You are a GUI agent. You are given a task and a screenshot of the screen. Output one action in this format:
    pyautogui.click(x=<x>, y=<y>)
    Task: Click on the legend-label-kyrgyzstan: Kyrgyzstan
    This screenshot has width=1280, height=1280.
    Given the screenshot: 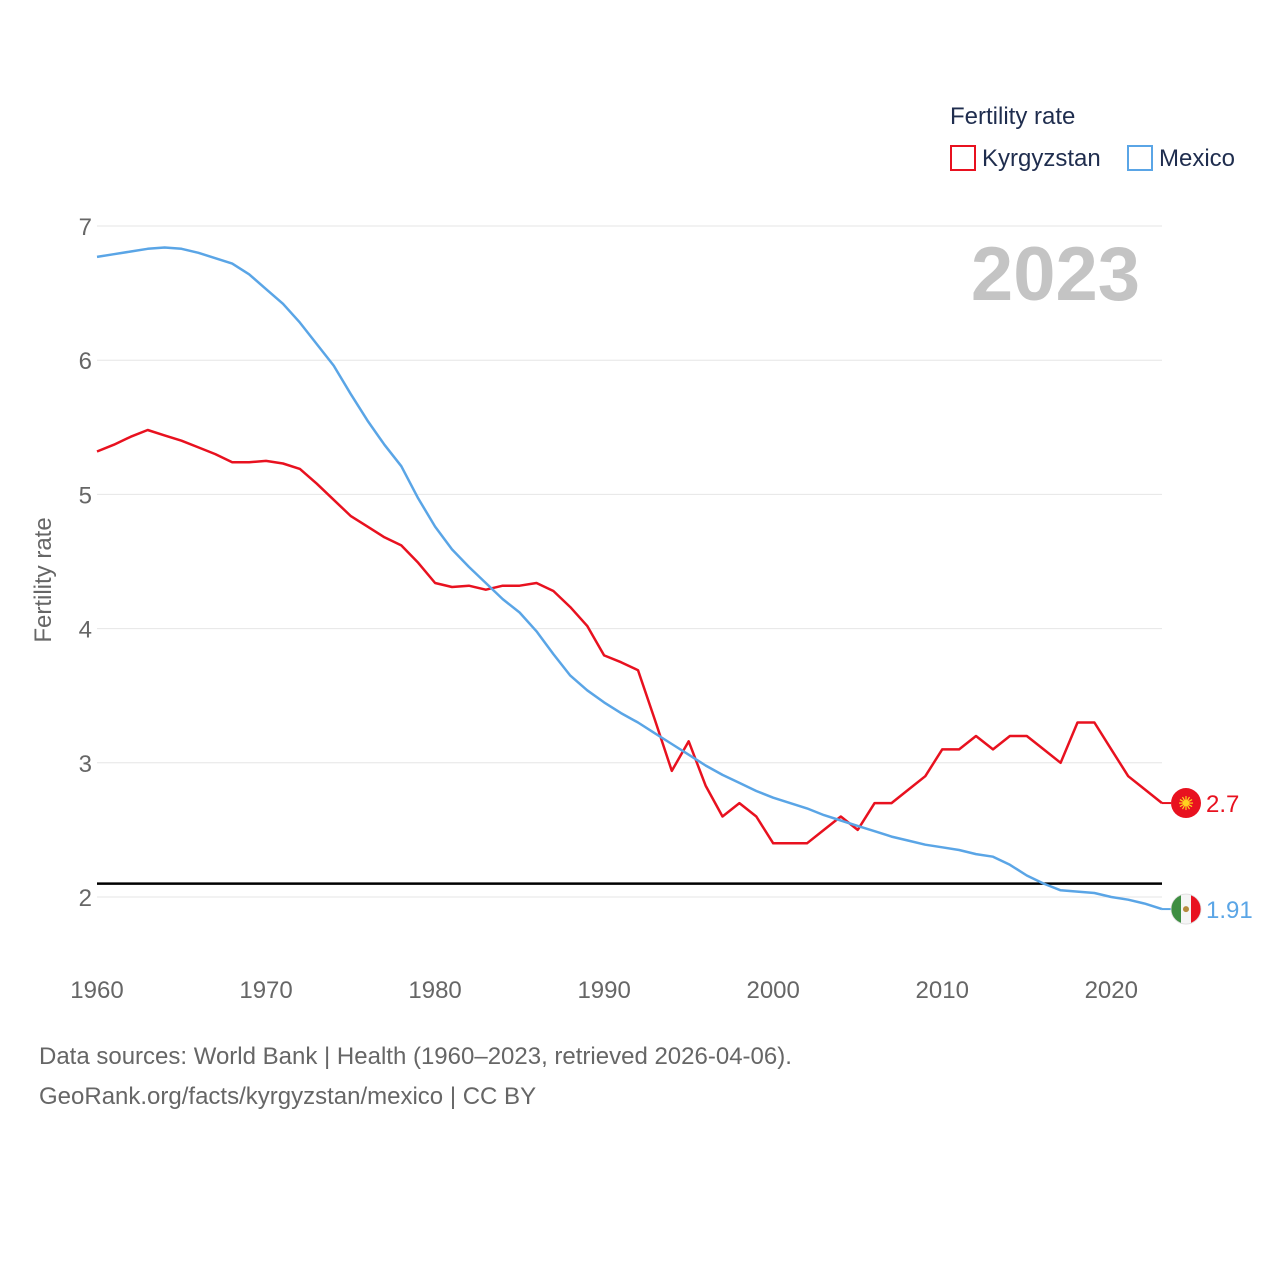 What is the action you would take?
    pyautogui.click(x=1041, y=158)
    